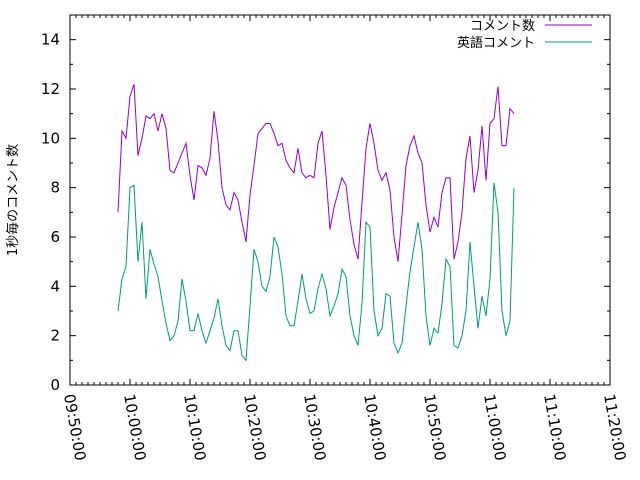  What do you see at coordinates (50, 138) in the screenshot?
I see `y-tick-label: 10` at bounding box center [50, 138].